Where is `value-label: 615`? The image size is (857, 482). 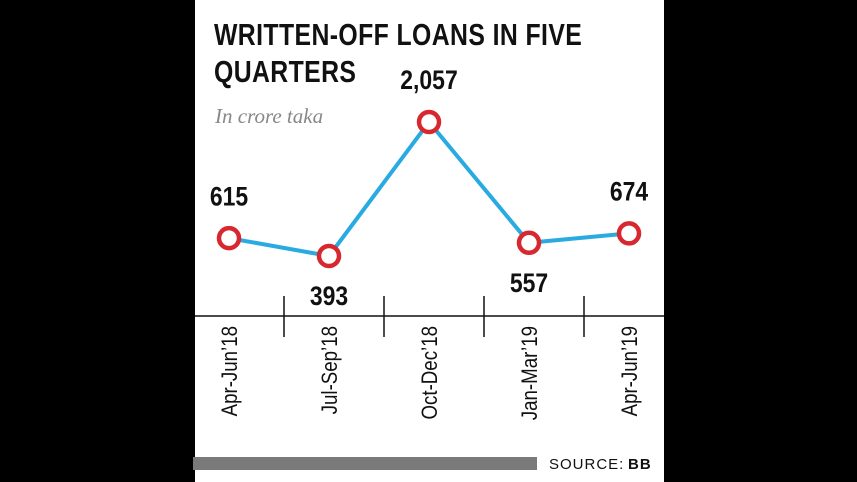
value-label: 615 is located at coordinates (229, 197).